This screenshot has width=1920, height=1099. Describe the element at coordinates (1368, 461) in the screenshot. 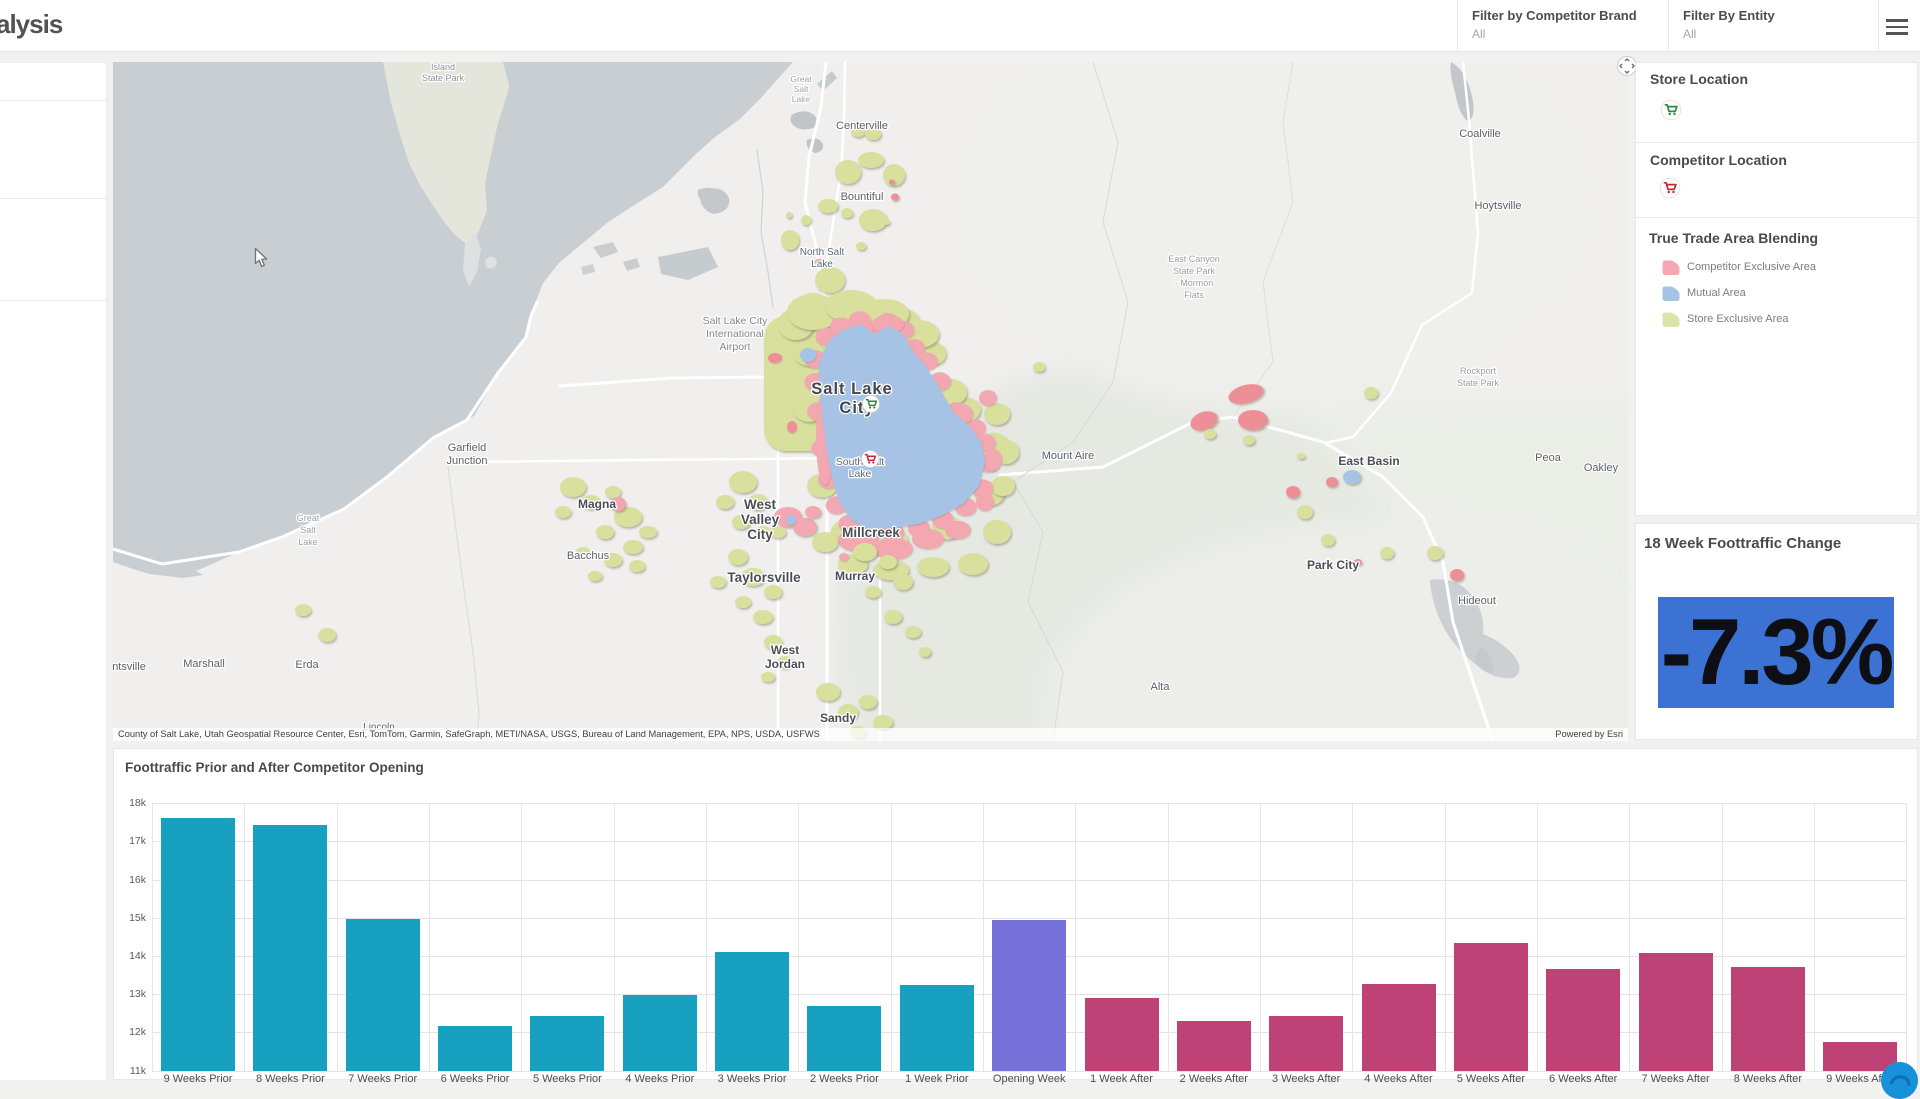

I see `svg-text: East Basin` at that location.